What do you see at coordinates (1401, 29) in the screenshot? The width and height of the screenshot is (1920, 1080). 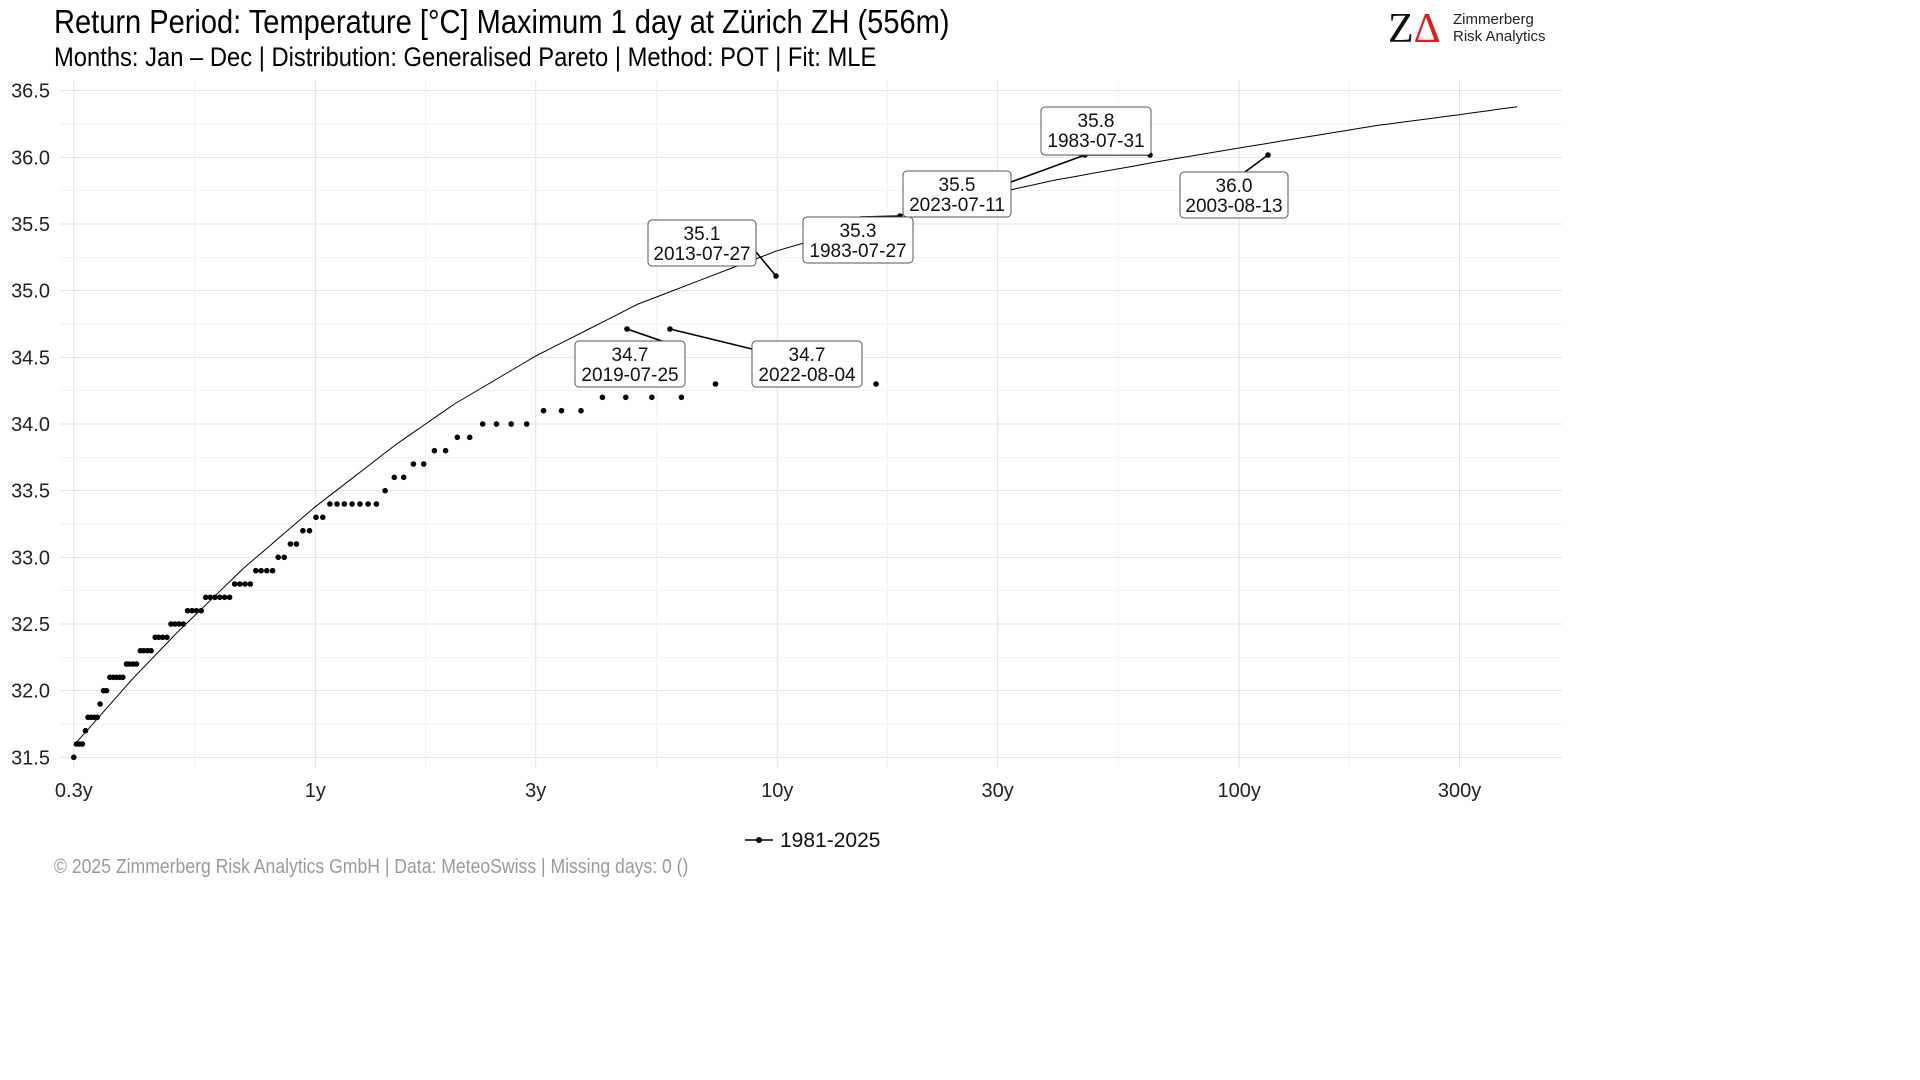 I see `logo-letter-z: Z` at bounding box center [1401, 29].